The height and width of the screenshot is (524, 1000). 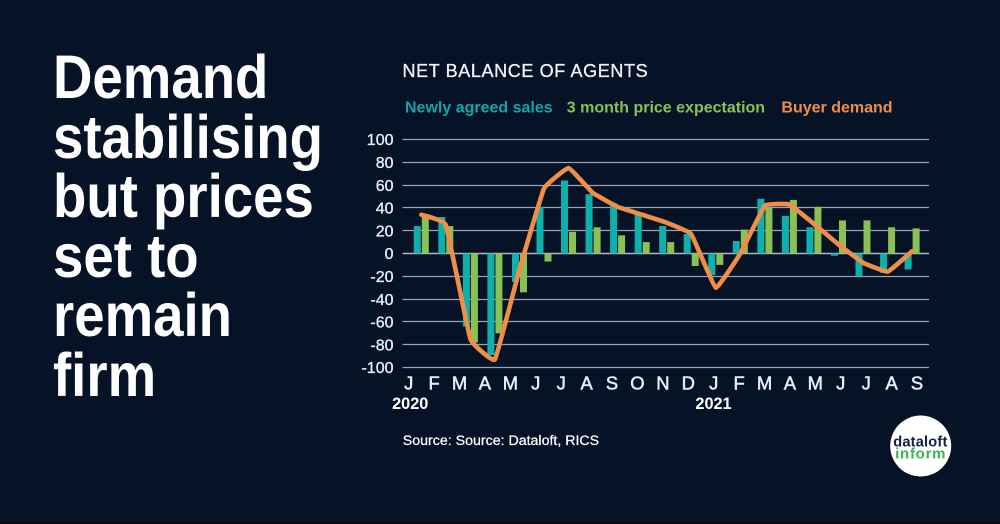 I want to click on svg-text: 2021, so click(x=713, y=404).